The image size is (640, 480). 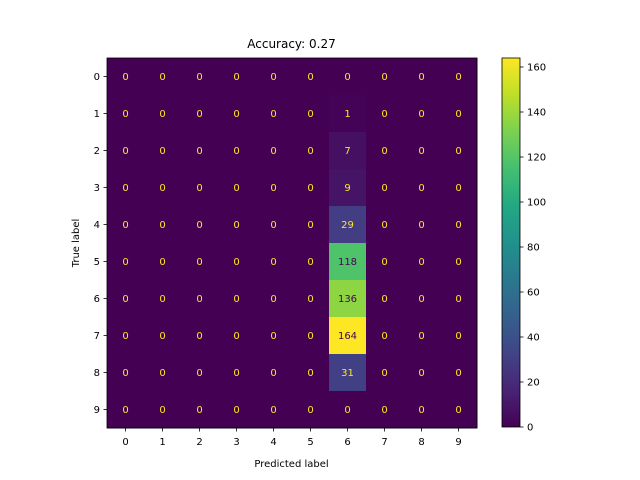 I want to click on colorbar-frame, so click(x=511, y=242).